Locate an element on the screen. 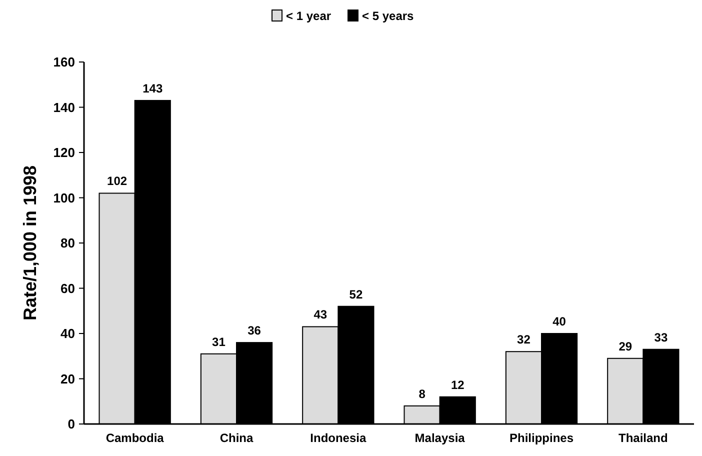  data-label: 52 is located at coordinates (356, 294).